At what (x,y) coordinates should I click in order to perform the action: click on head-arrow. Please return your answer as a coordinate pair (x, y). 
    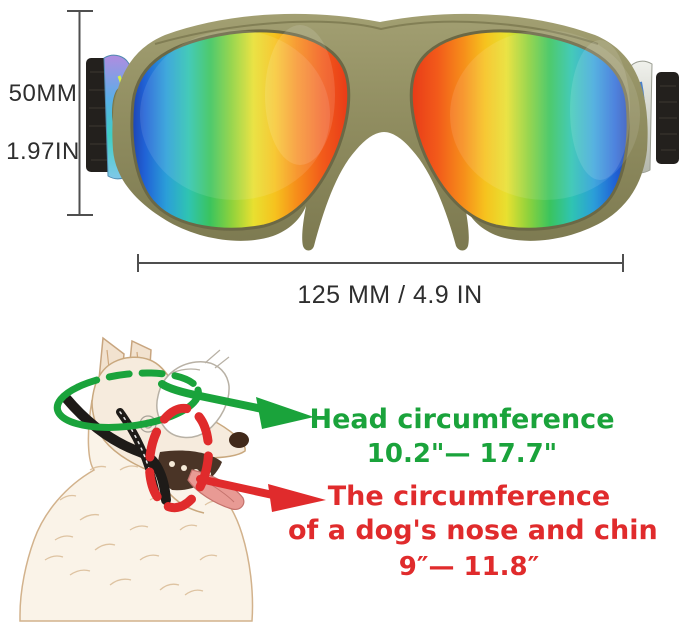
    Looking at the image, I should click on (236, 404).